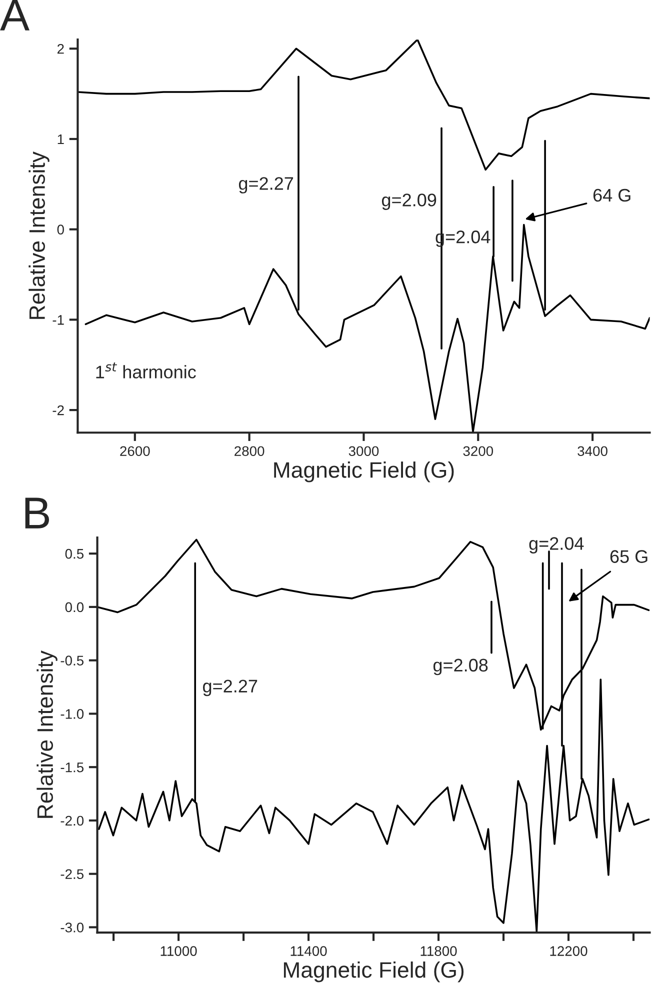  Describe the element at coordinates (611, 195) in the screenshot. I see `annotation: 64 G` at that location.